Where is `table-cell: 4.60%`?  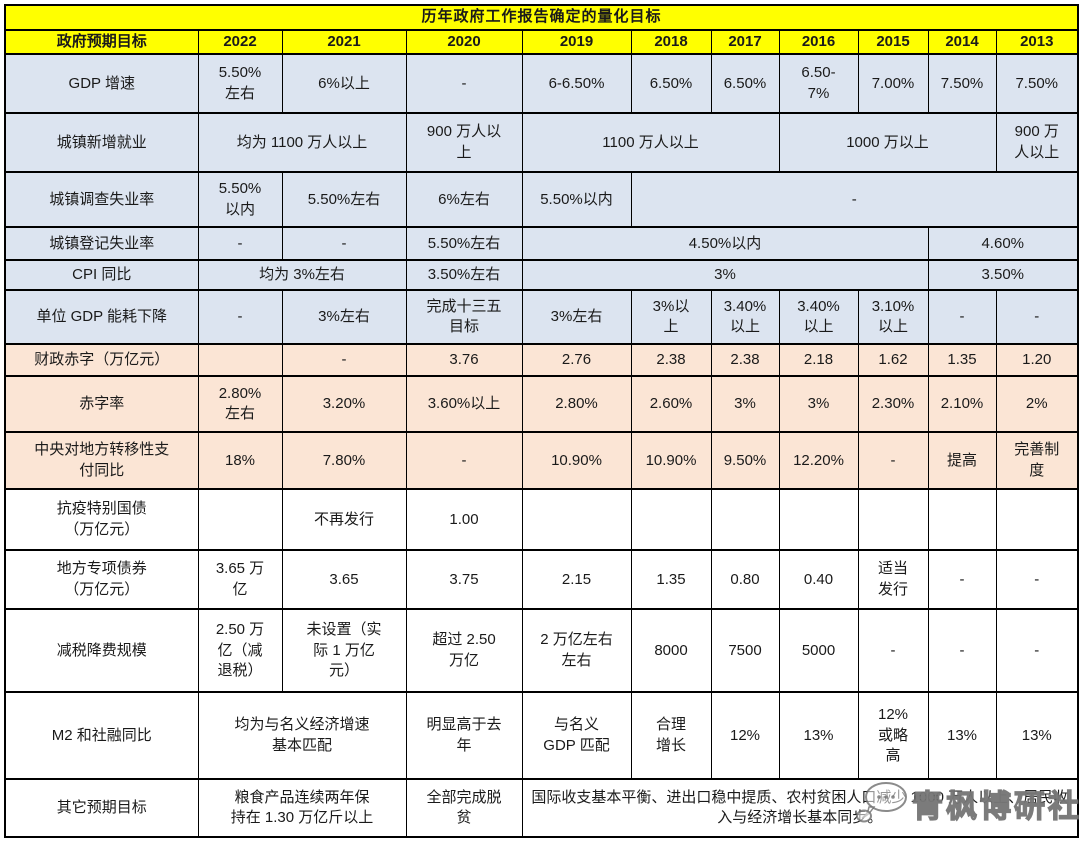
table-cell: 4.60% is located at coordinates (1003, 244).